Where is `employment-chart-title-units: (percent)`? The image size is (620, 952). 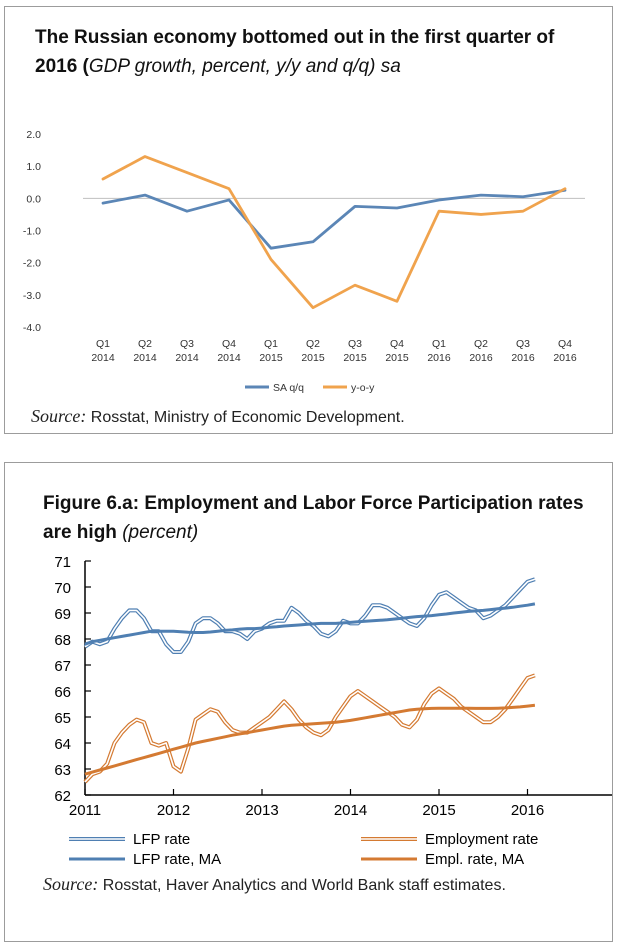
employment-chart-title-units: (percent) is located at coordinates (160, 532).